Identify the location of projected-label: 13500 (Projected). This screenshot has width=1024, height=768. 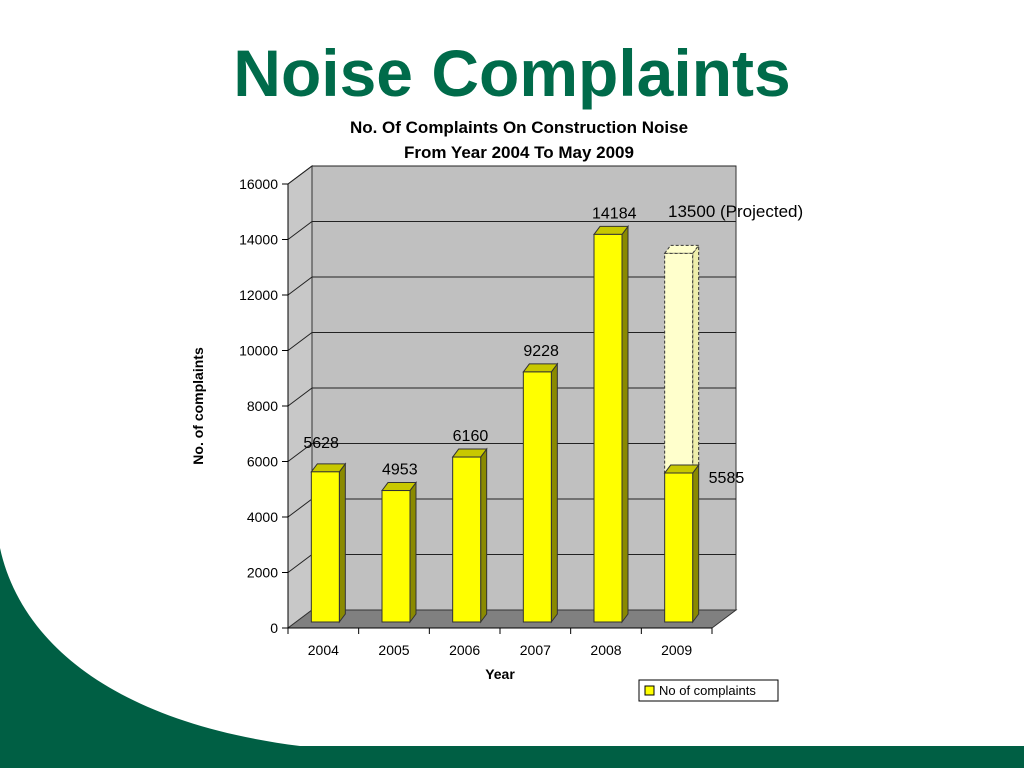
(735, 211).